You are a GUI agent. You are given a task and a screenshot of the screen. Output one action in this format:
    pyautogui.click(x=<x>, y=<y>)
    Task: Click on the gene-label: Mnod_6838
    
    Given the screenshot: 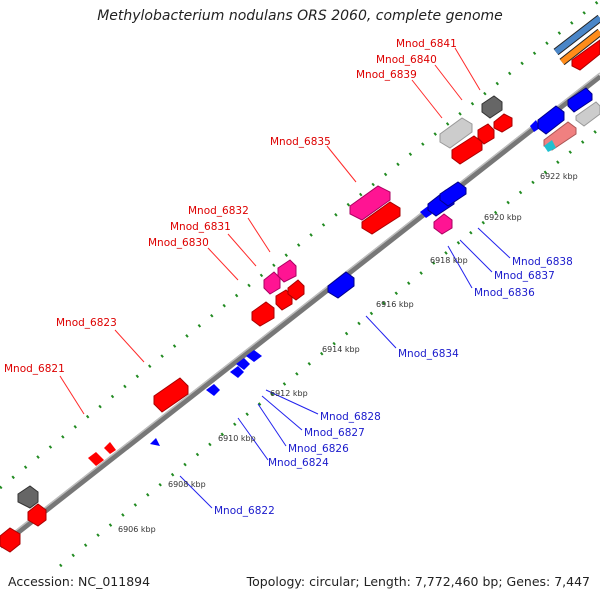 What is the action you would take?
    pyautogui.click(x=542, y=262)
    